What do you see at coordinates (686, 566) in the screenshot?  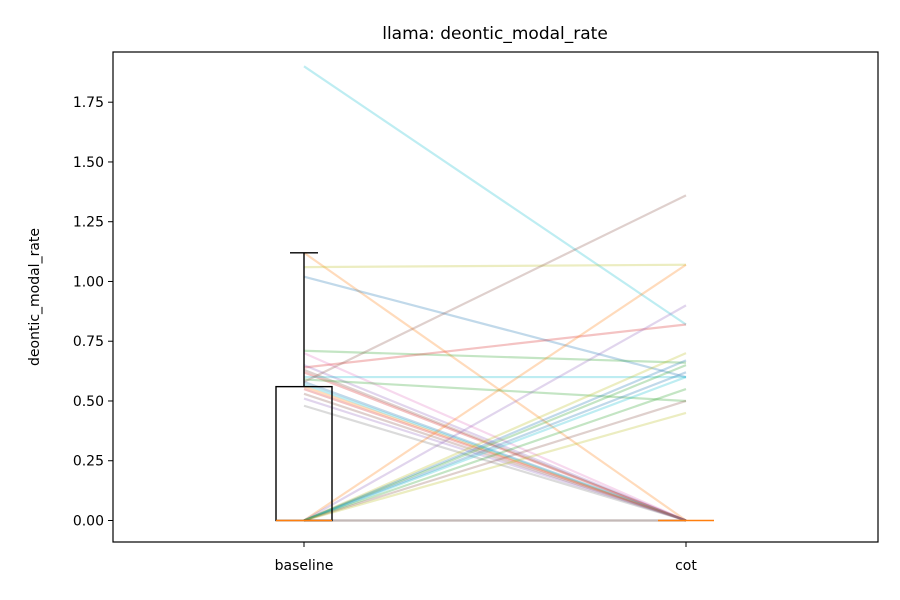 I see `x-tick-label: cot` at bounding box center [686, 566].